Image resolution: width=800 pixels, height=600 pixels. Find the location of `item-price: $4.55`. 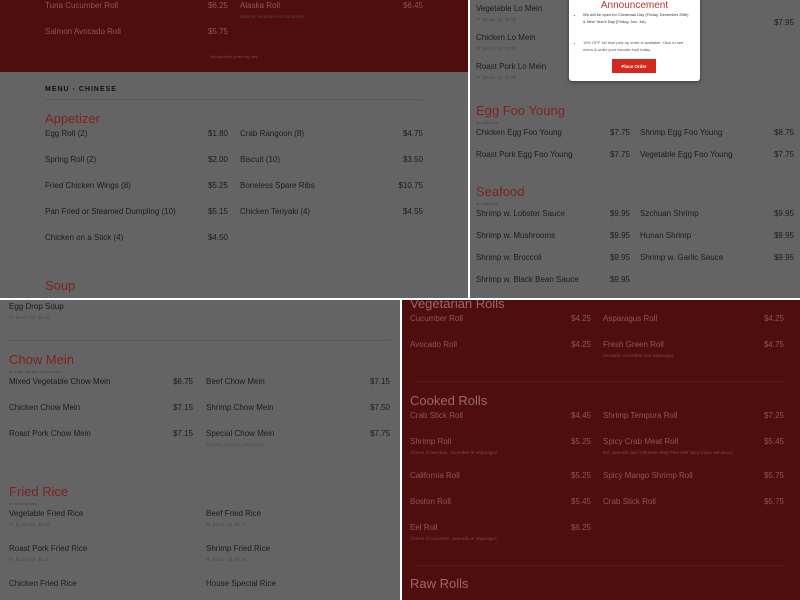

item-price: $4.55 is located at coordinates (412, 211).